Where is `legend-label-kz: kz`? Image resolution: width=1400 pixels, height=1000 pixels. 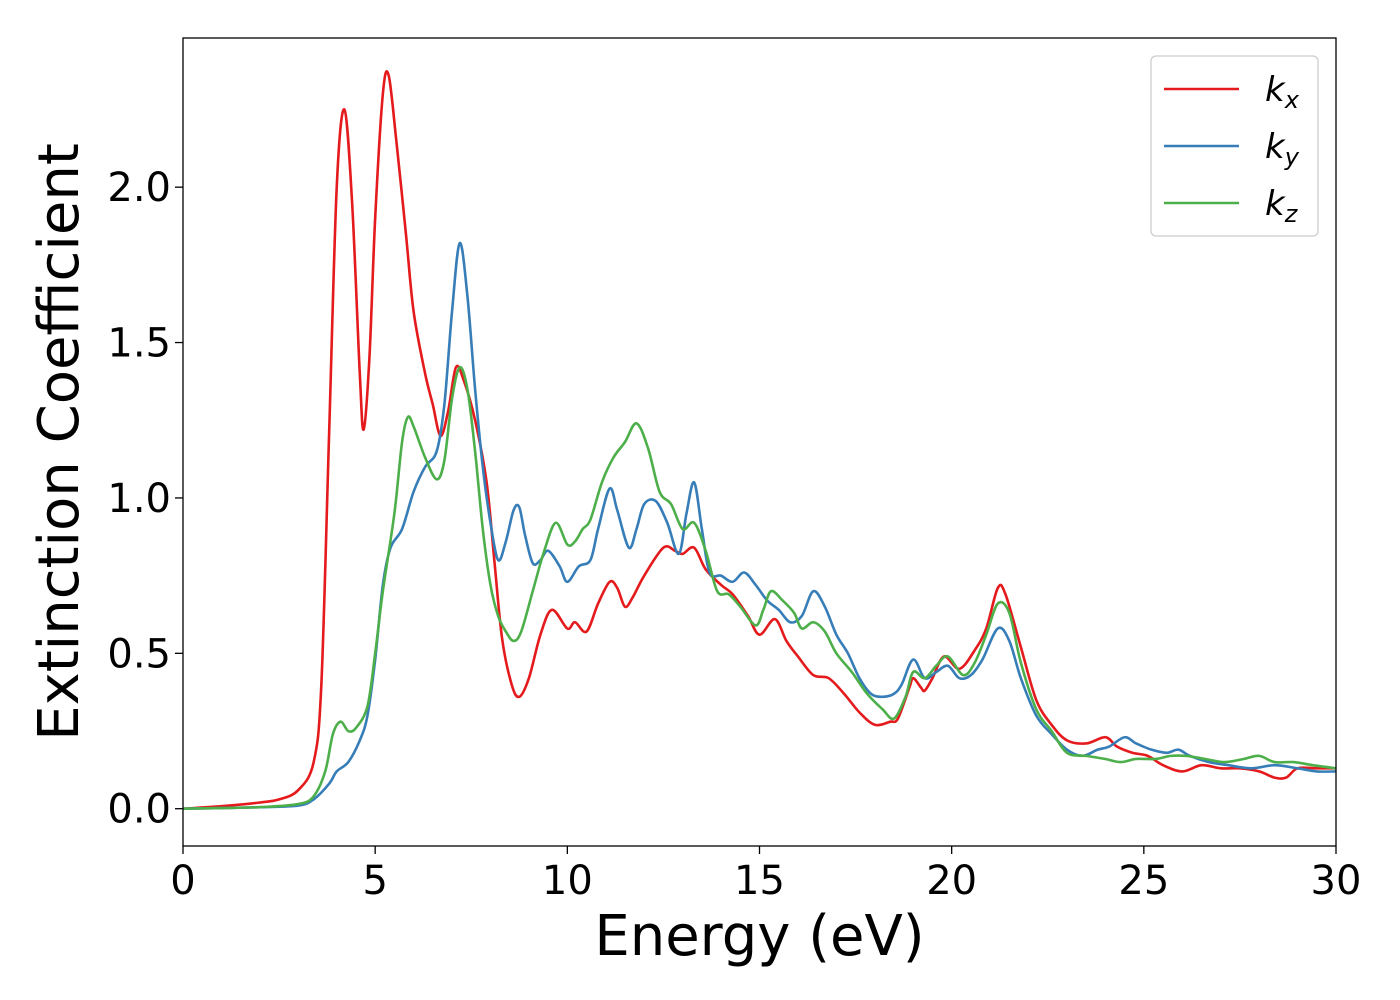 legend-label-kz: kz is located at coordinates (1282, 206).